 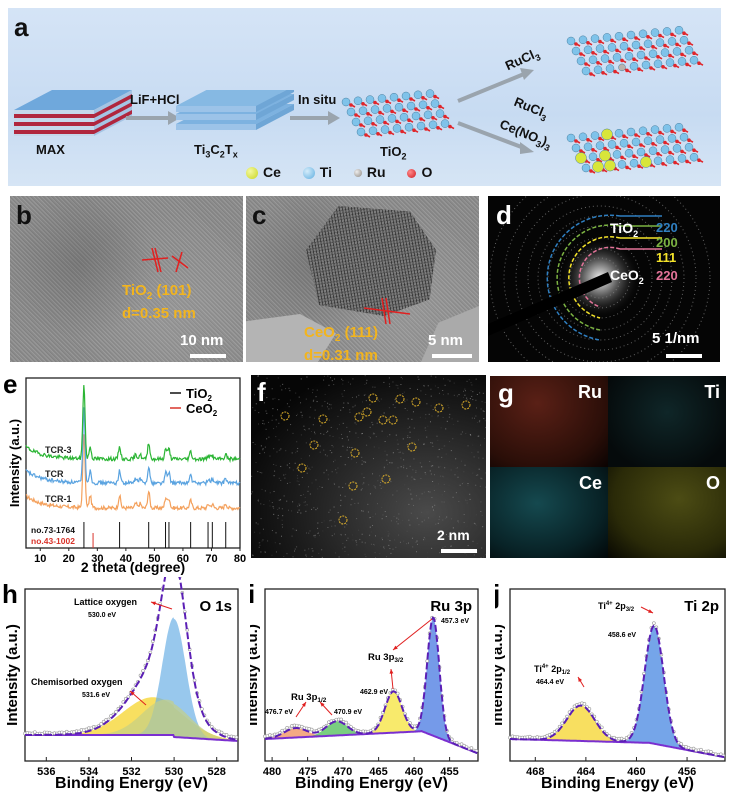 What do you see at coordinates (393, 153) in the screenshot?
I see `label-tio2: TiO2` at bounding box center [393, 153].